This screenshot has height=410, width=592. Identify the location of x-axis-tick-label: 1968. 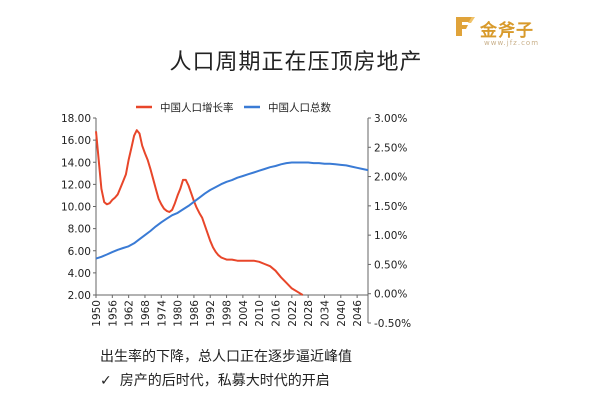
(146, 313).